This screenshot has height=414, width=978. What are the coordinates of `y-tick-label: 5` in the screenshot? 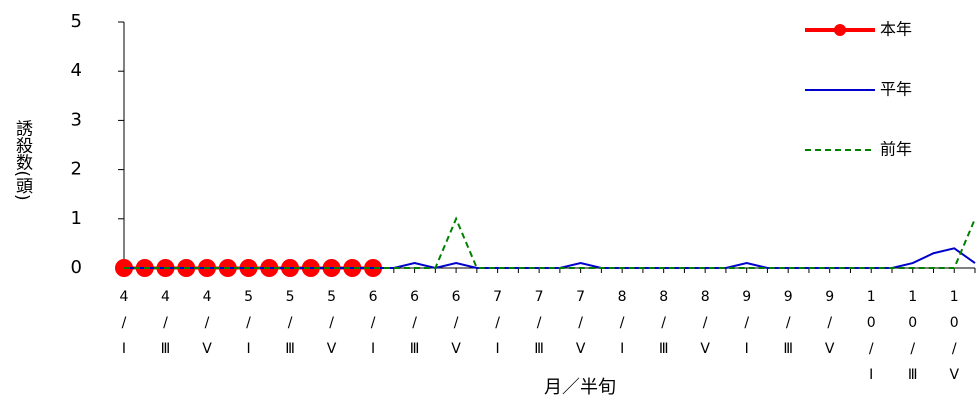 It's located at (76, 21).